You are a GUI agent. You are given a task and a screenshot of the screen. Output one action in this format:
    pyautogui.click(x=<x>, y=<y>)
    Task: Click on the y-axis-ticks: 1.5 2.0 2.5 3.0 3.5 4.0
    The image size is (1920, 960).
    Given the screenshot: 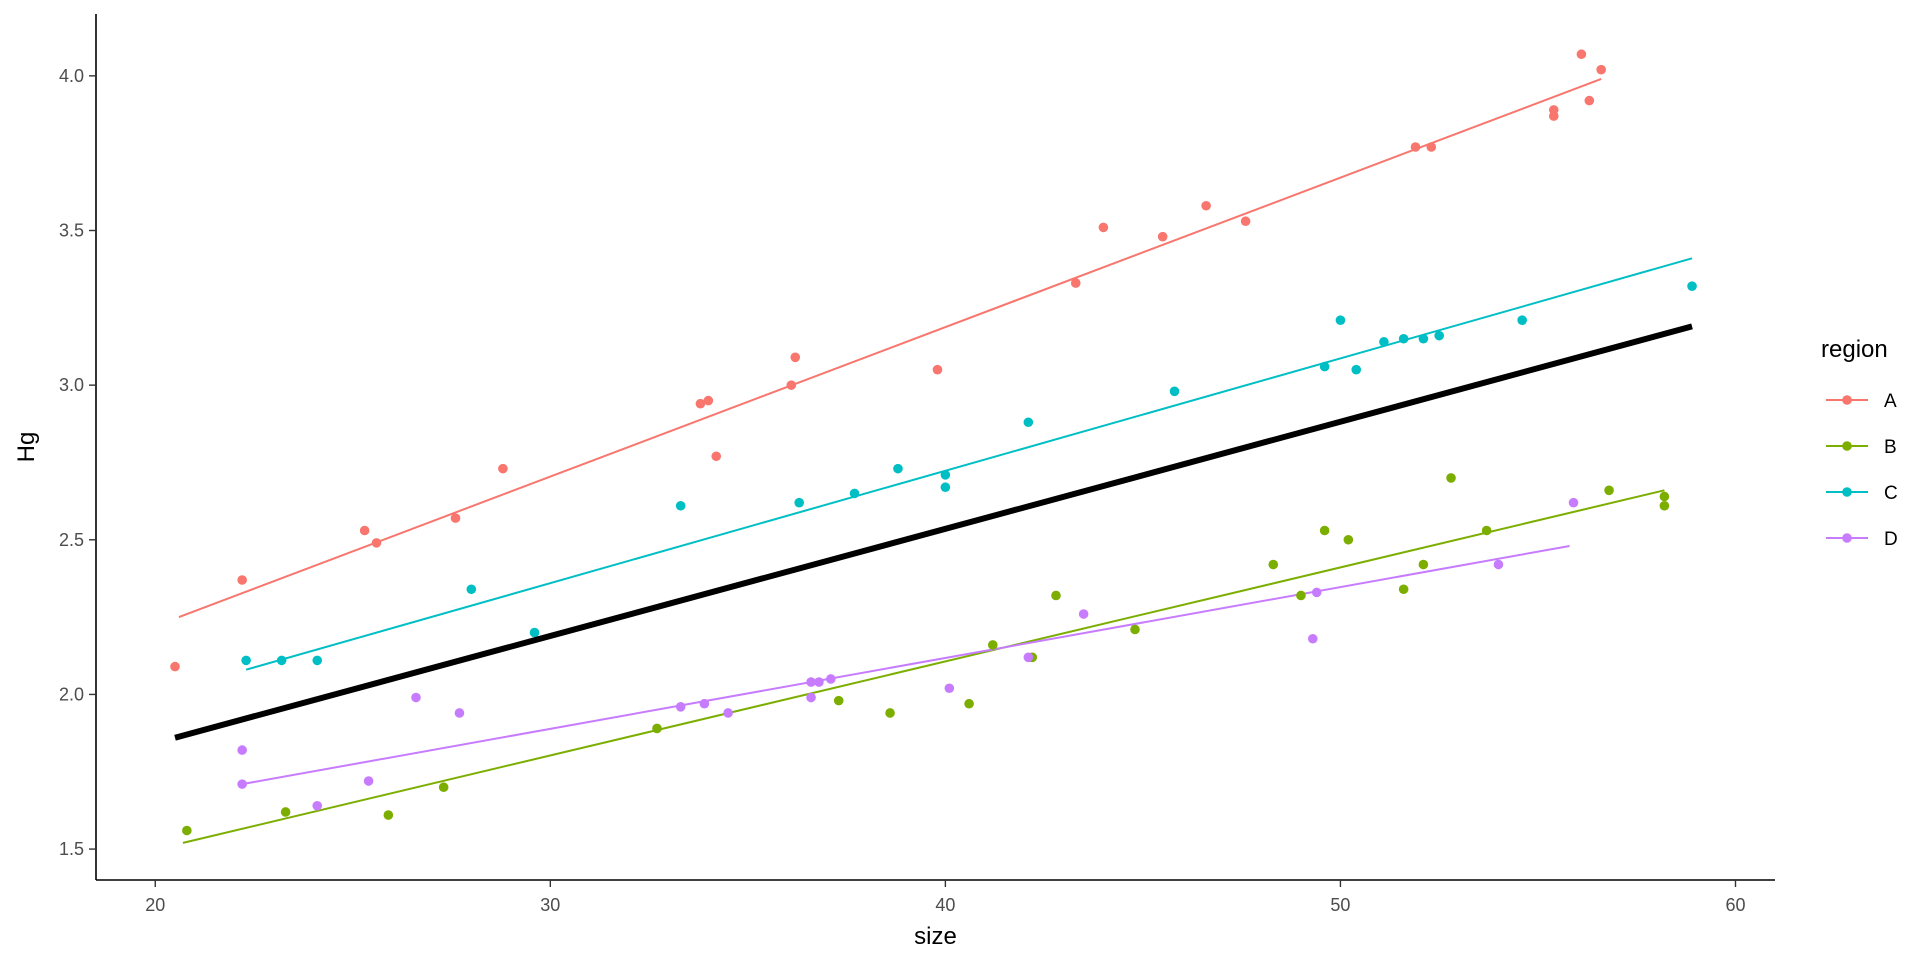 What is the action you would take?
    pyautogui.click(x=77, y=462)
    